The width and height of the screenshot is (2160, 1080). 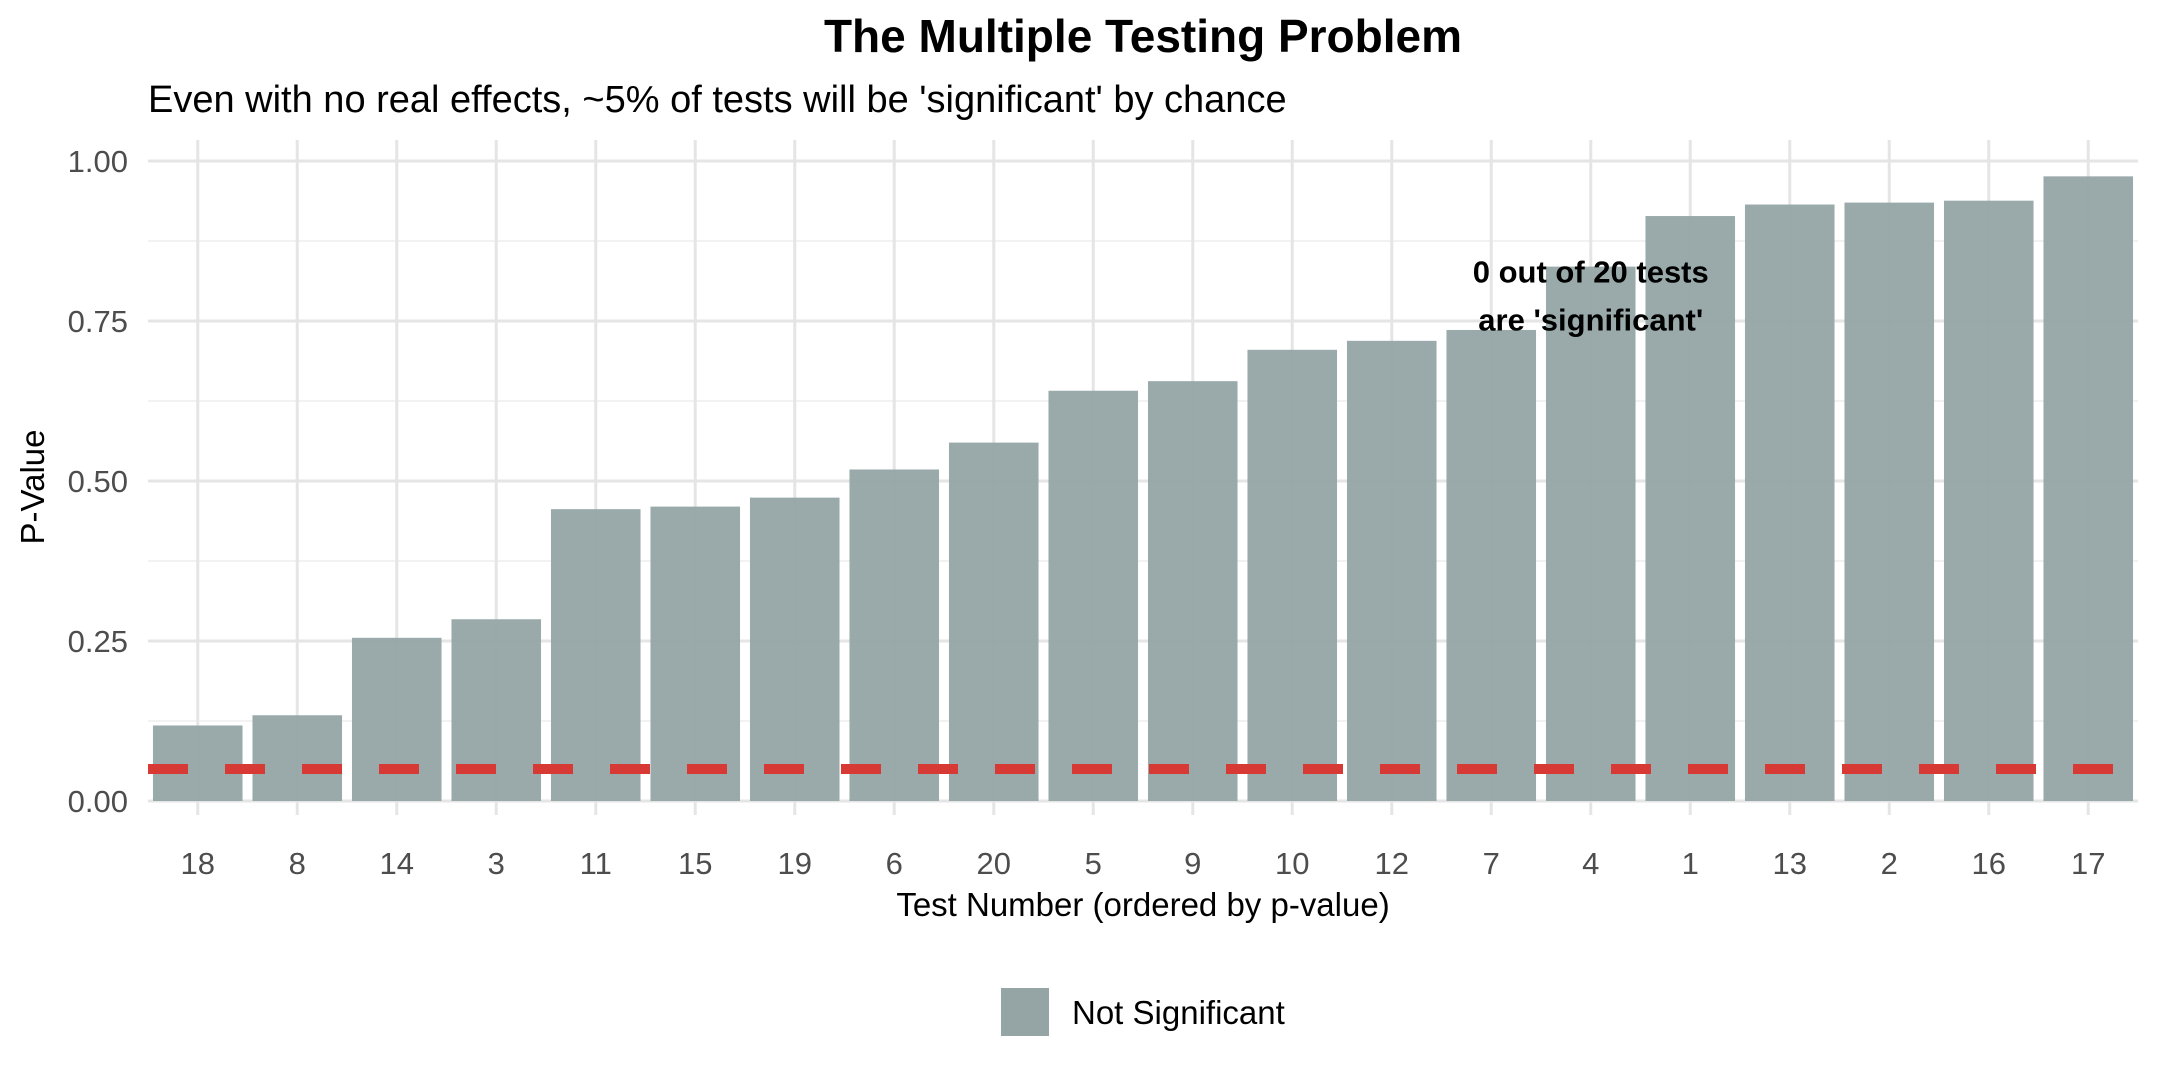 What do you see at coordinates (1392, 863) in the screenshot?
I see `x-tick-label: 12` at bounding box center [1392, 863].